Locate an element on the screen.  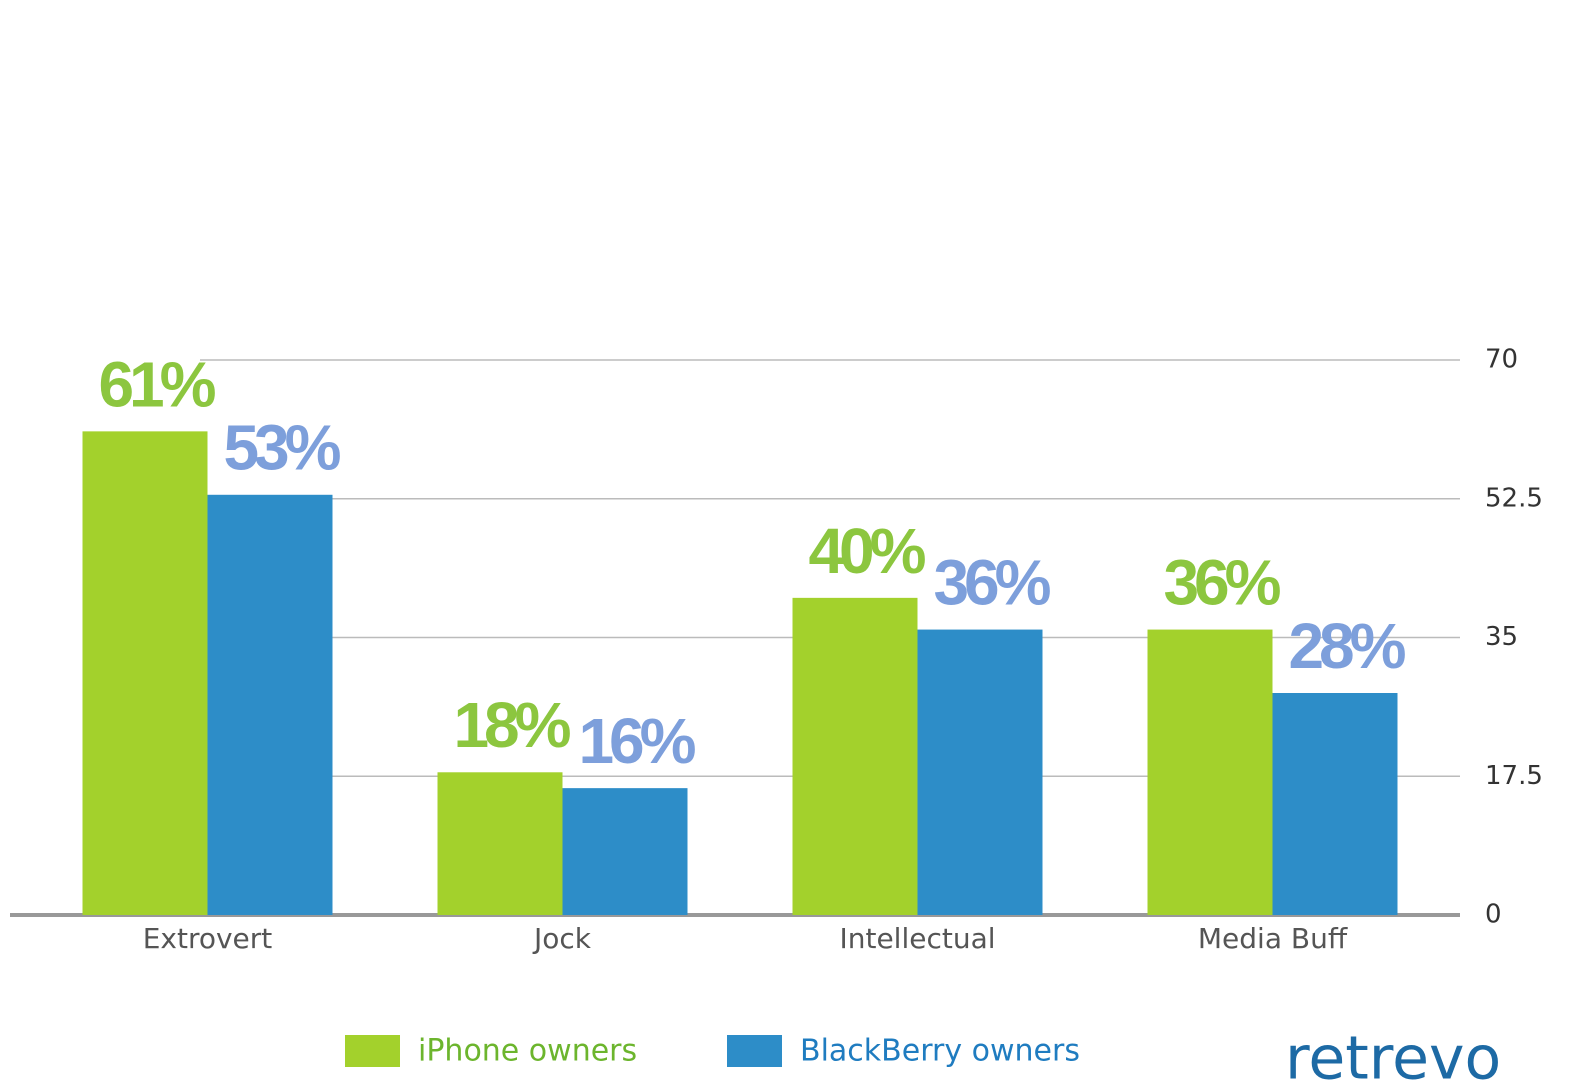
value-label: 40% is located at coordinates (866, 551).